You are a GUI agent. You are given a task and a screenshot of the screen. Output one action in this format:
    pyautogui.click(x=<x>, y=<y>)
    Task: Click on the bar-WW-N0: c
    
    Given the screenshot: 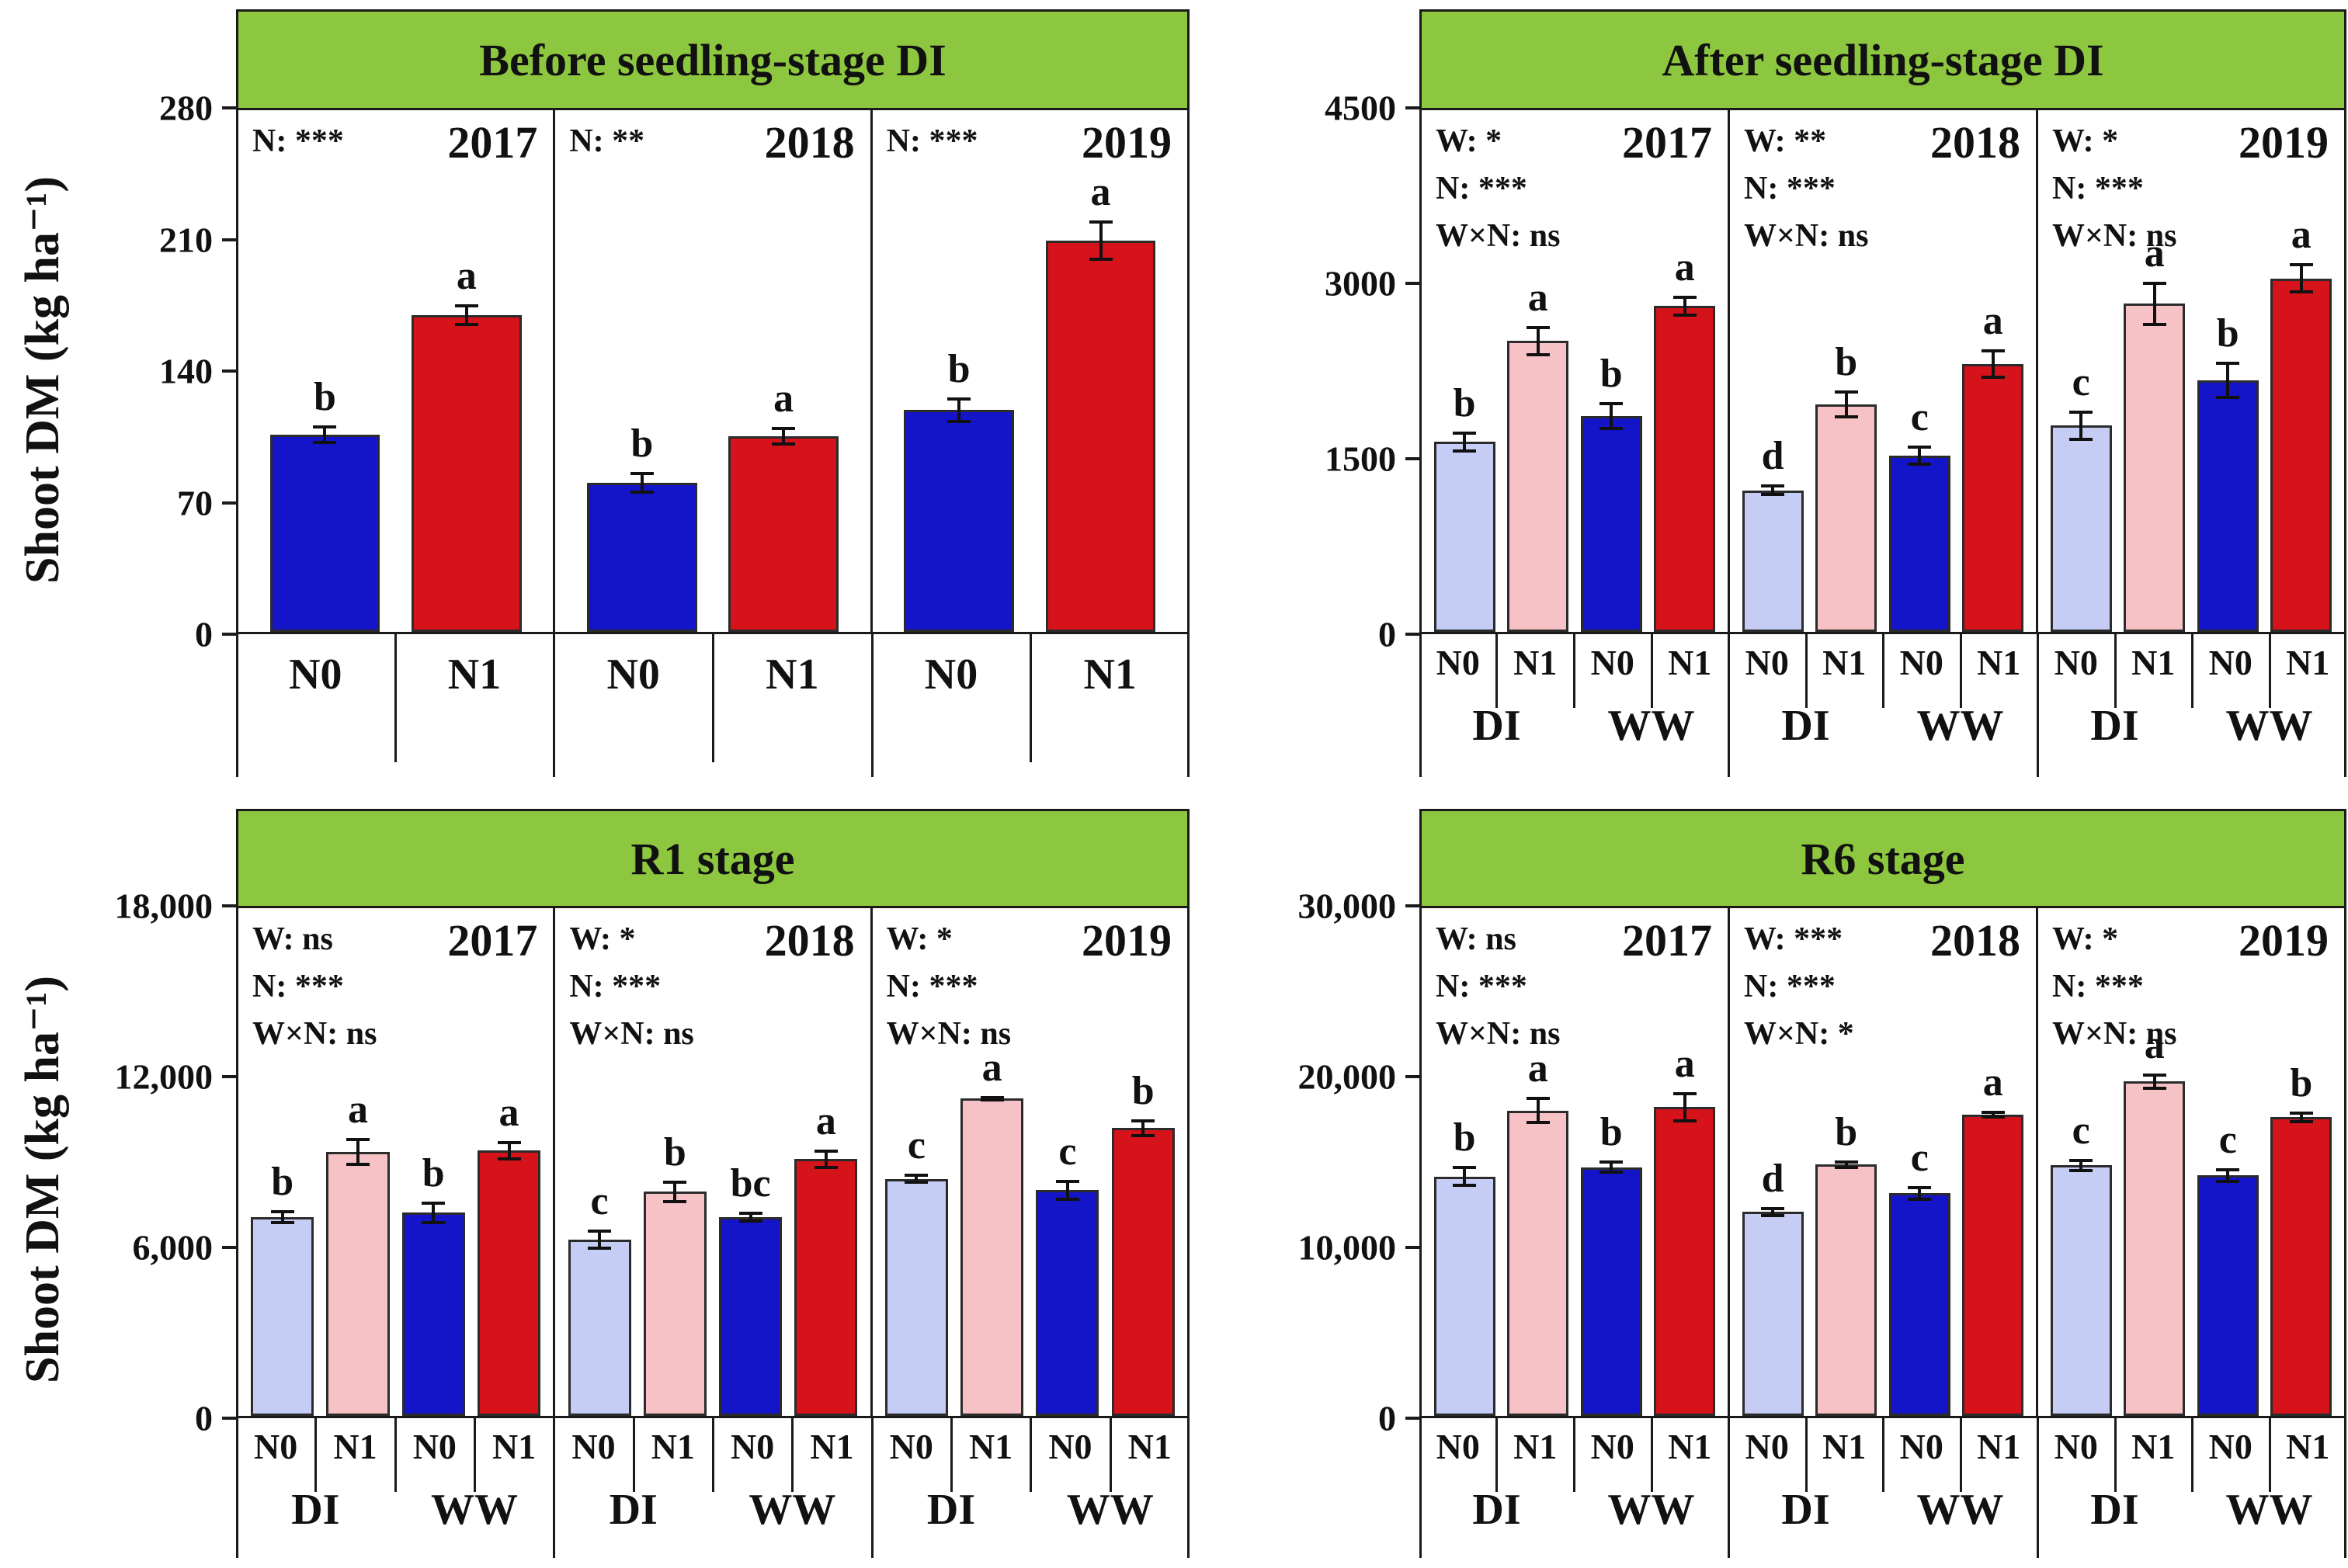 What is the action you would take?
    pyautogui.click(x=1919, y=1276)
    